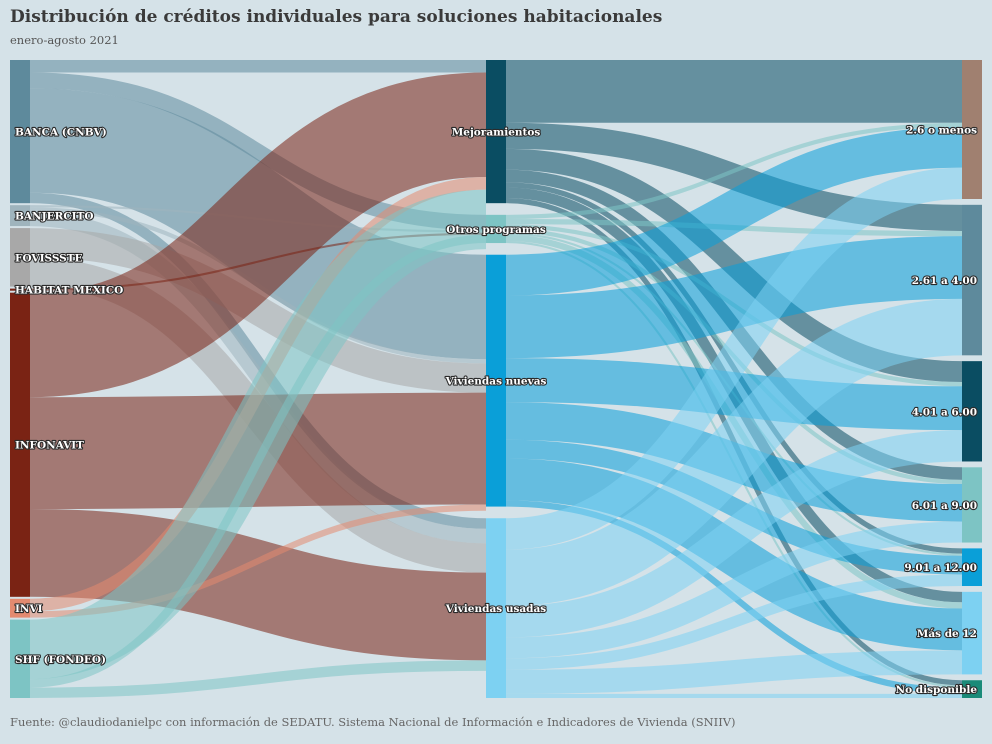 The height and width of the screenshot is (744, 992). What do you see at coordinates (60, 660) in the screenshot?
I see `node-label-shf-fondeo: SHF (FONDEO)` at bounding box center [60, 660].